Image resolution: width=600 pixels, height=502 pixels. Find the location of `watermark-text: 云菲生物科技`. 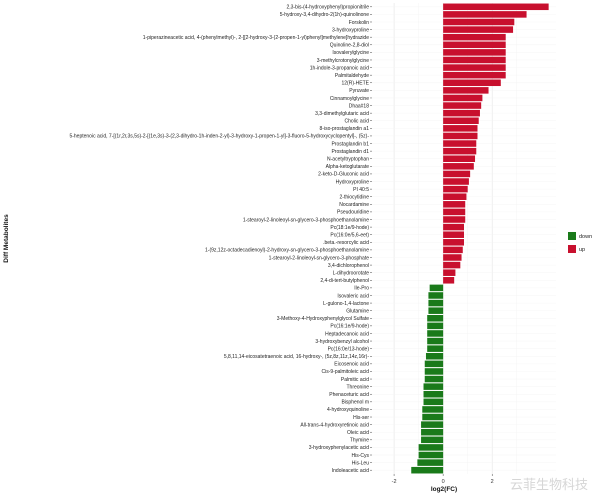

watermark-text: 云菲生物科技 is located at coordinates (549, 484).